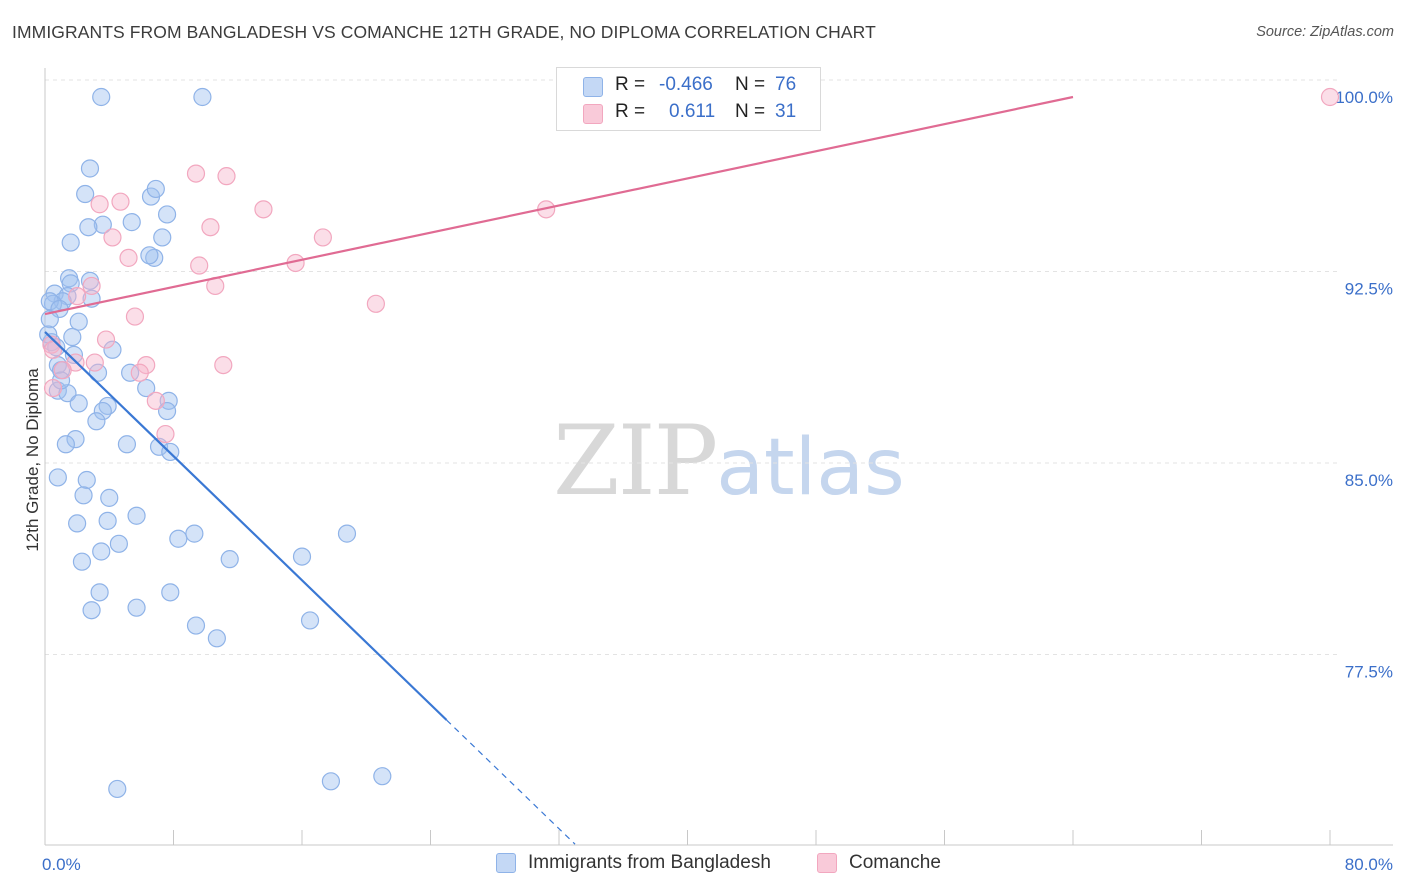 The height and width of the screenshot is (892, 1406). I want to click on watermark-zip: ZIP, so click(635, 461).